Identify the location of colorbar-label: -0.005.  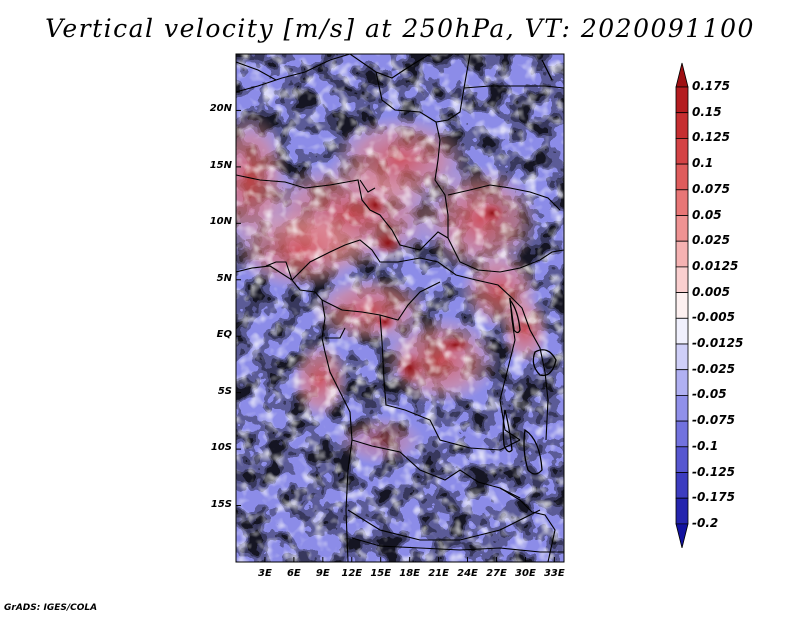
(713, 317).